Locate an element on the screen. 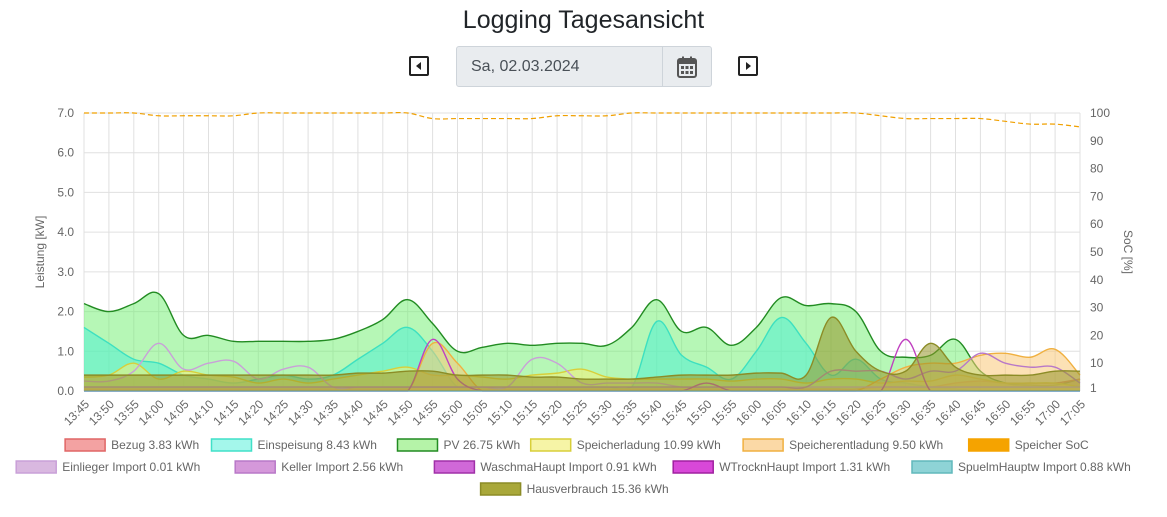  x-tick-label: 14:55 is located at coordinates (425, 412).